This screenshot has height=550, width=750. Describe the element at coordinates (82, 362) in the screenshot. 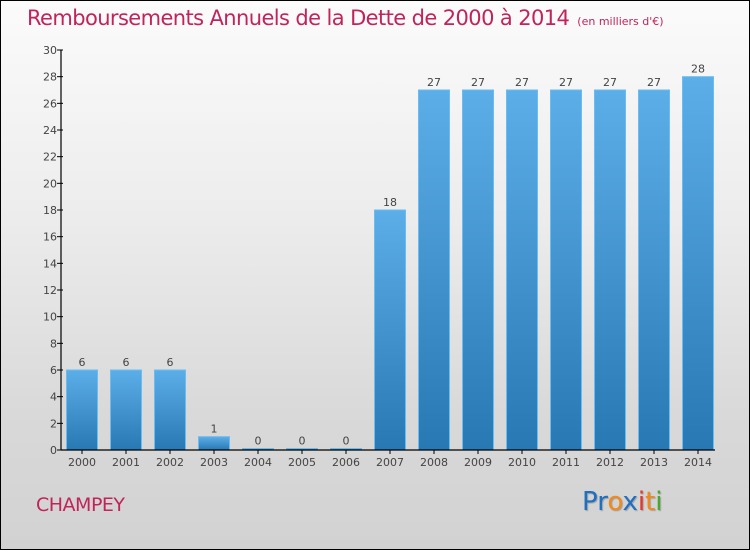

I see `data-label-2000: 6` at that location.